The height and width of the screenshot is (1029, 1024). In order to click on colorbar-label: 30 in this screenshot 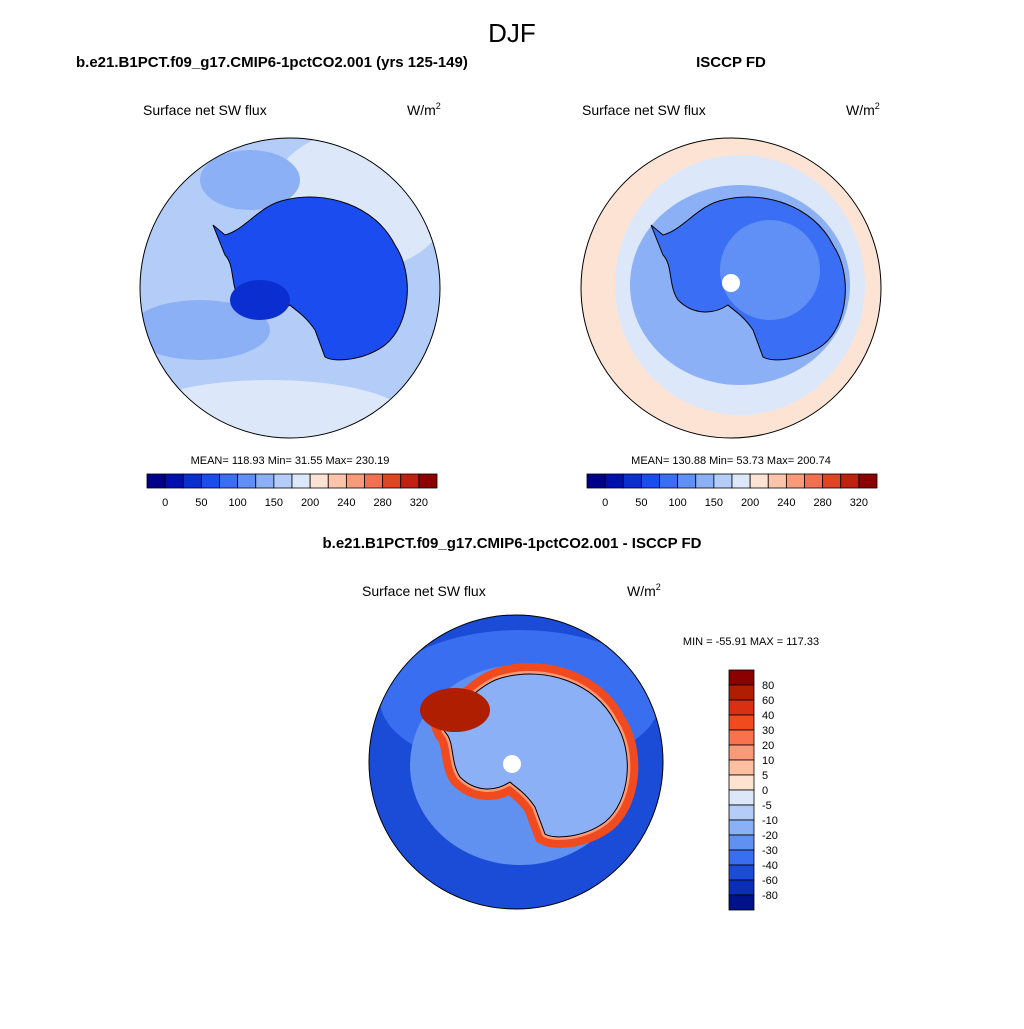, I will do `click(768, 731)`.